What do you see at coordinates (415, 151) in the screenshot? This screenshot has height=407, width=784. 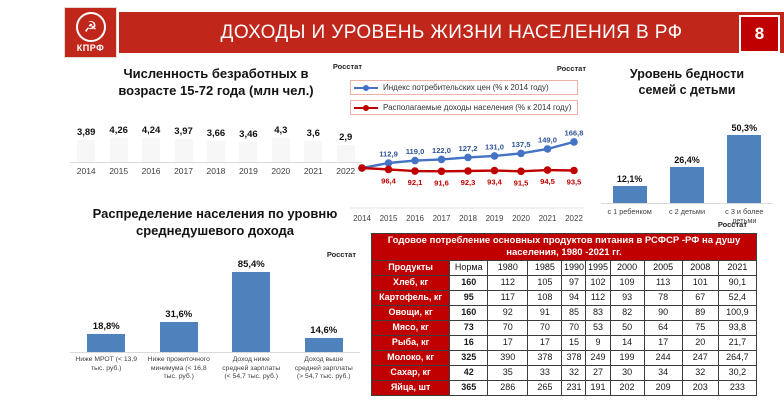 I see `data-point-label: 119,0` at bounding box center [415, 151].